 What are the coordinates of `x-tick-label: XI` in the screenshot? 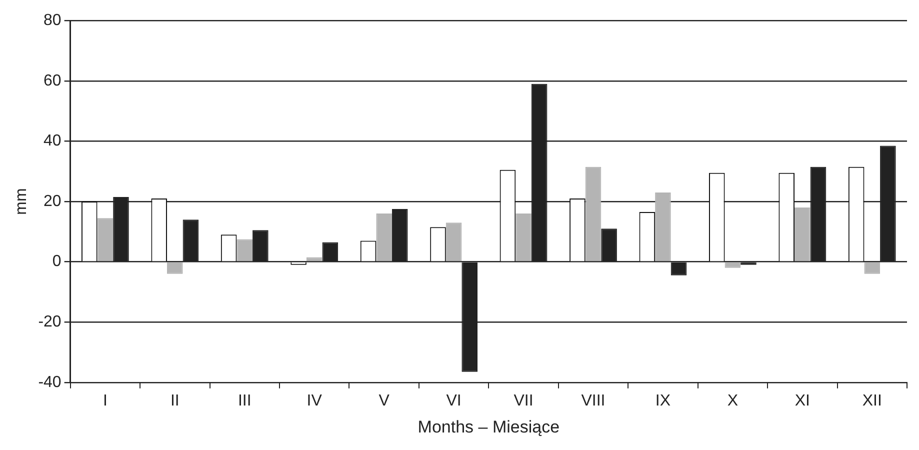 It's located at (802, 401).